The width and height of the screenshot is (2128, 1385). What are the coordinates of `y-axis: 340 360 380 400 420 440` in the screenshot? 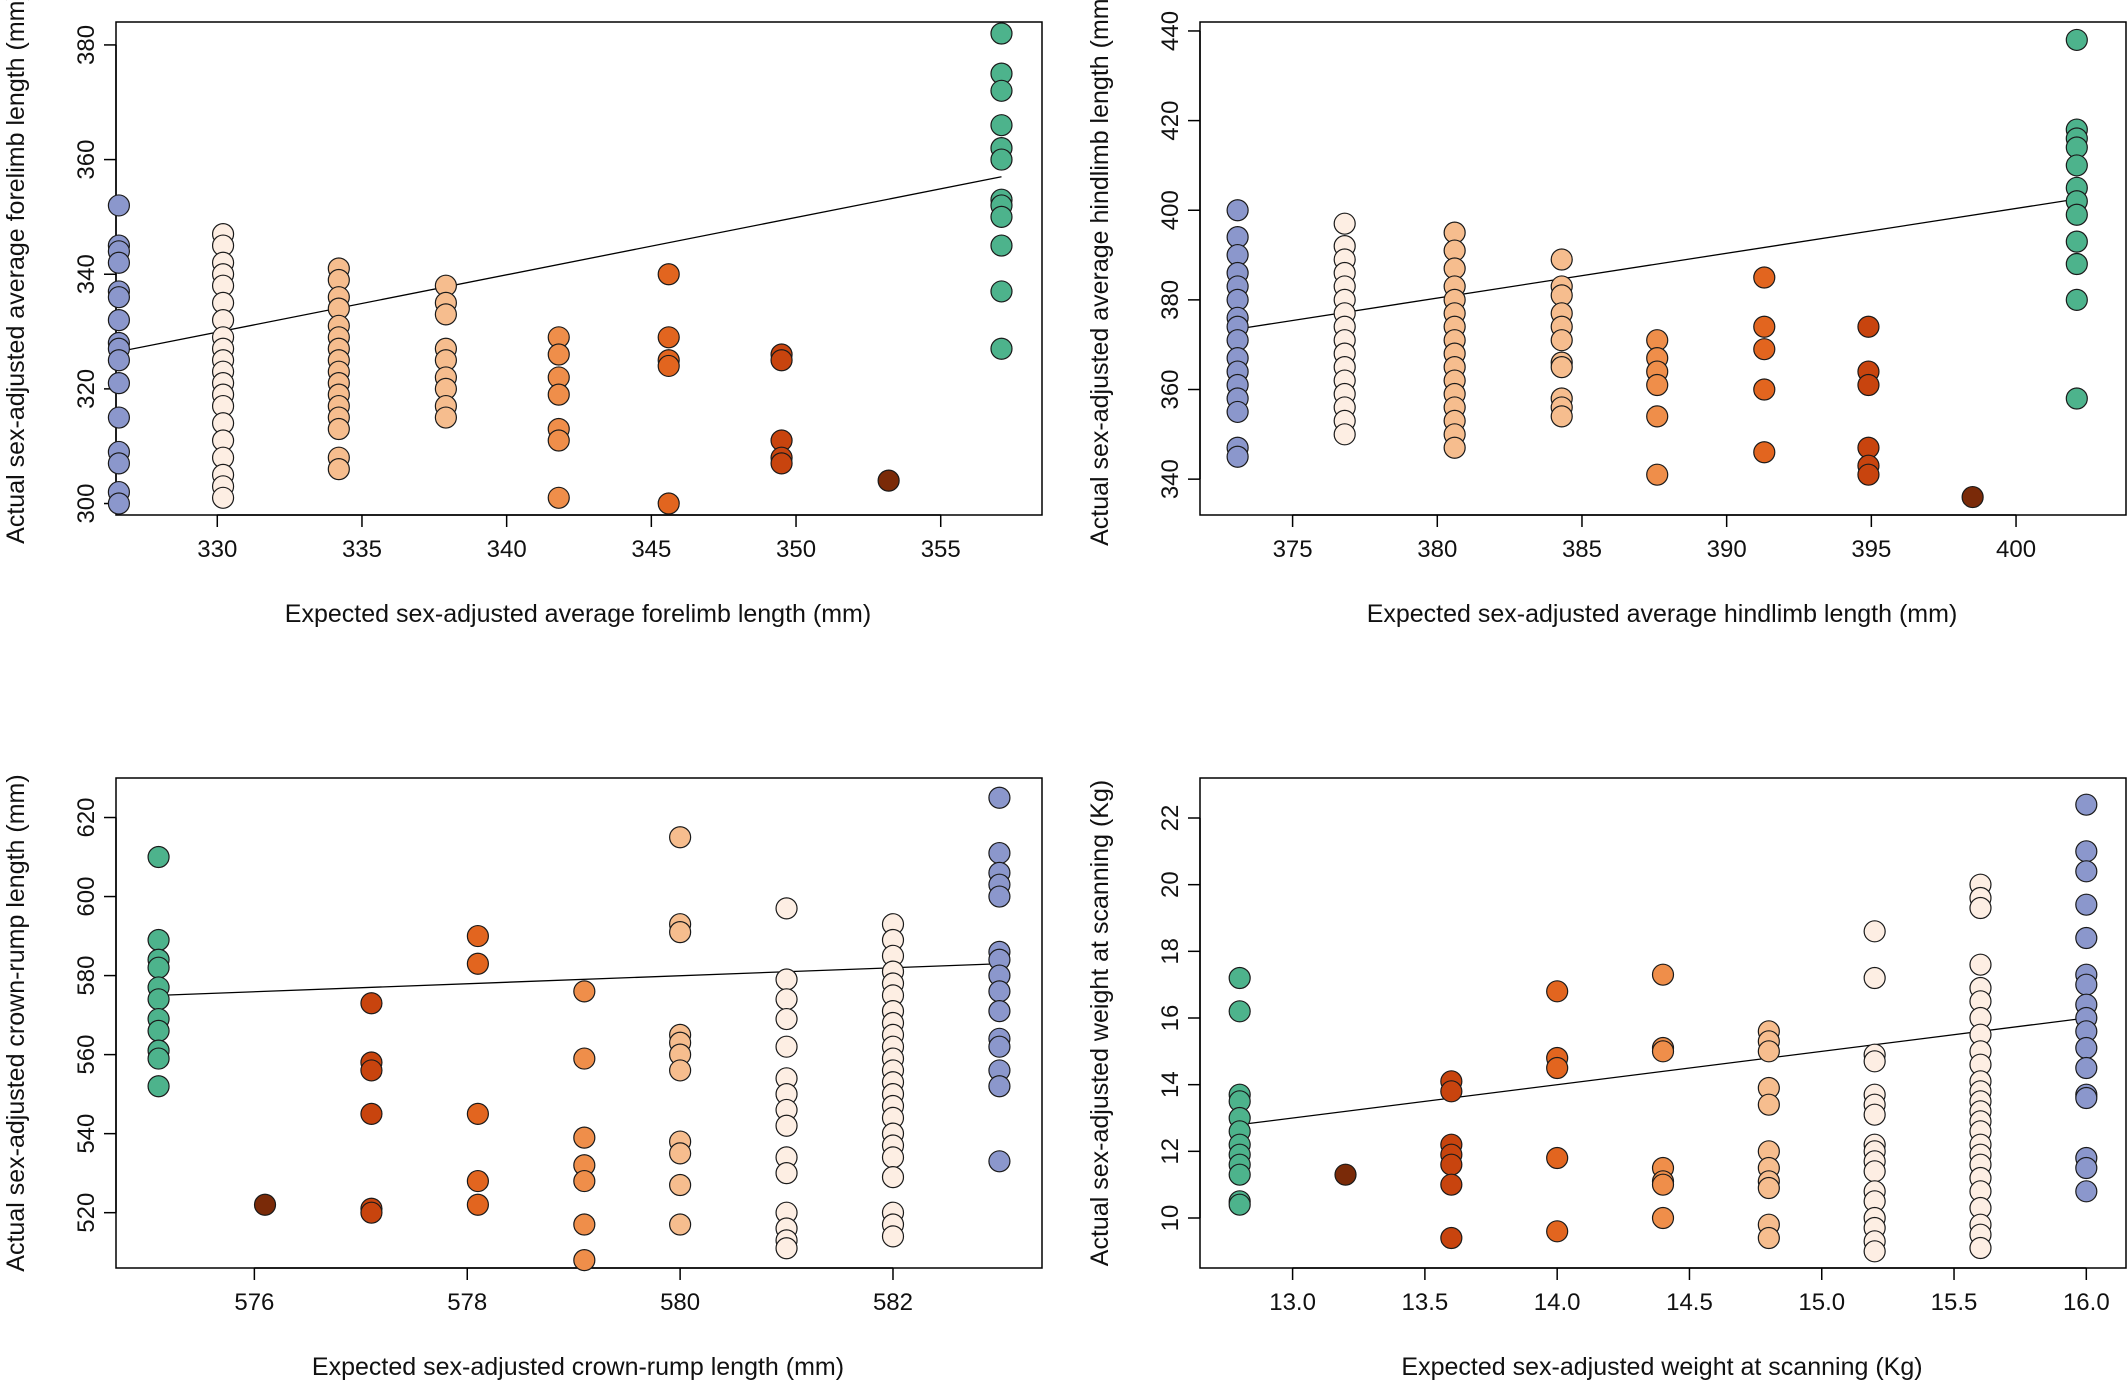 It's located at (1179, 255).